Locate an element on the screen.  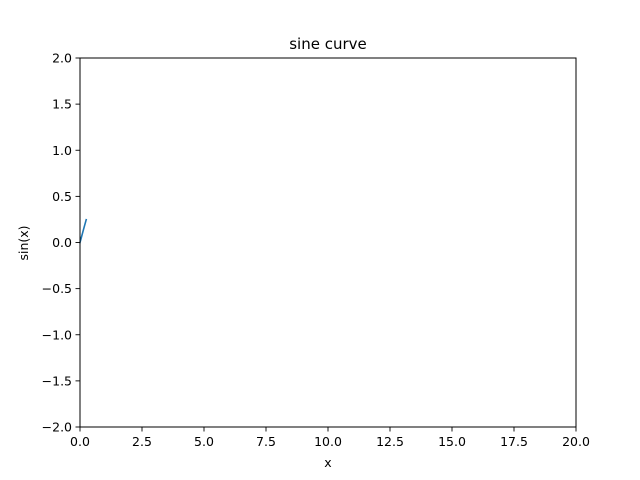
x-tick-label: 2.5 is located at coordinates (142, 441).